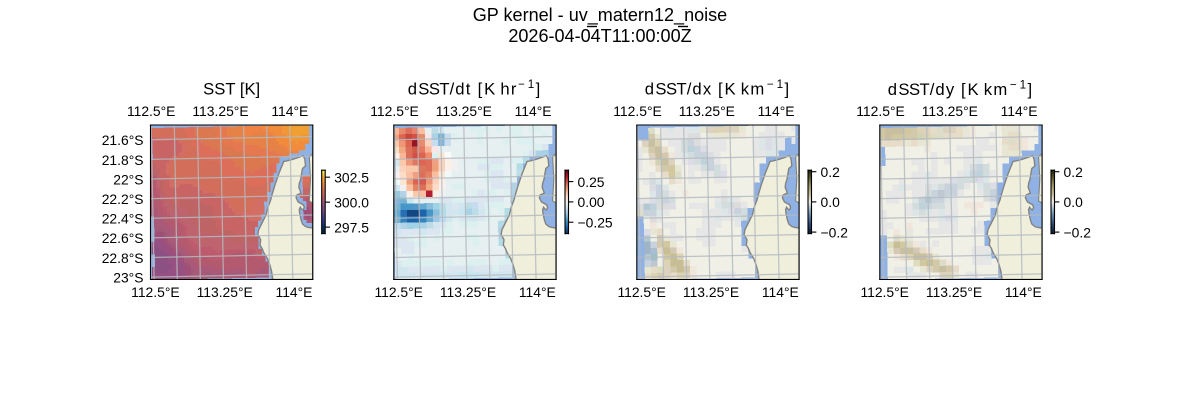 Image resolution: width=1200 pixels, height=400 pixels. Describe the element at coordinates (351, 227) in the screenshot. I see `svg-text: 297.5` at that location.